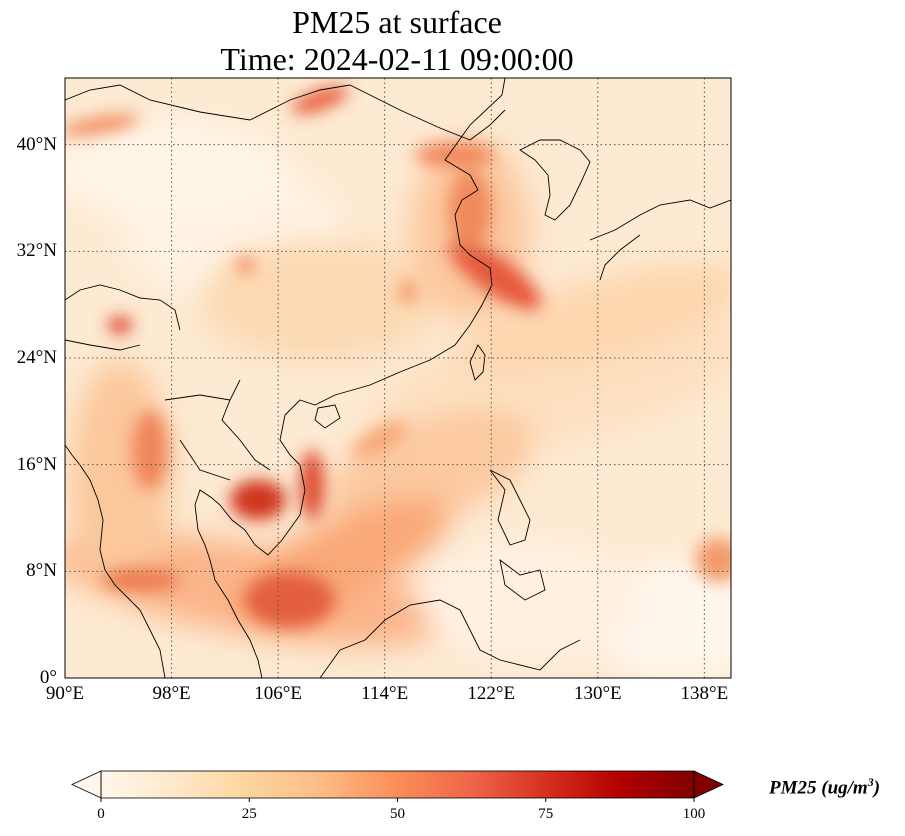  I want to click on lat-tick-label: 40°N, so click(36, 144).